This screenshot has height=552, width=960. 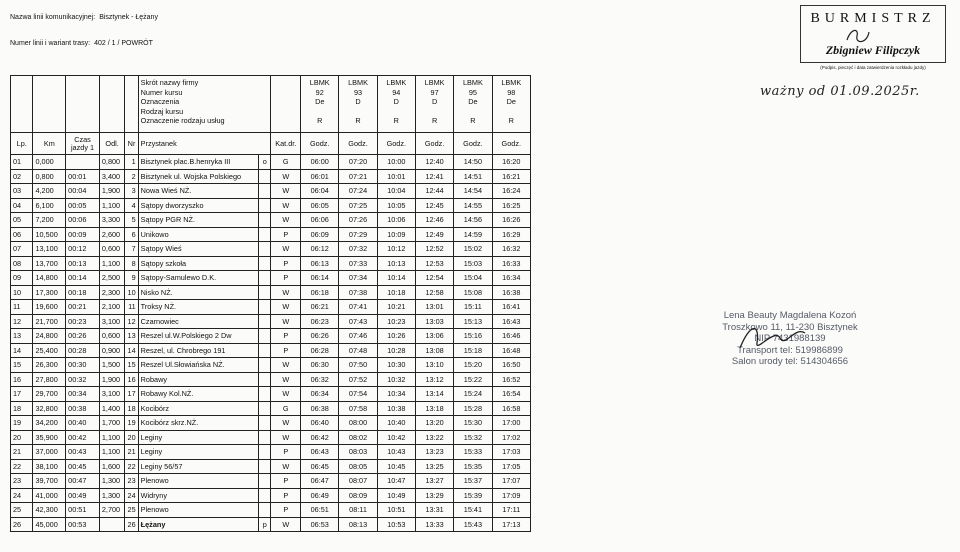 What do you see at coordinates (21, 321) in the screenshot?
I see `cell: 12` at bounding box center [21, 321].